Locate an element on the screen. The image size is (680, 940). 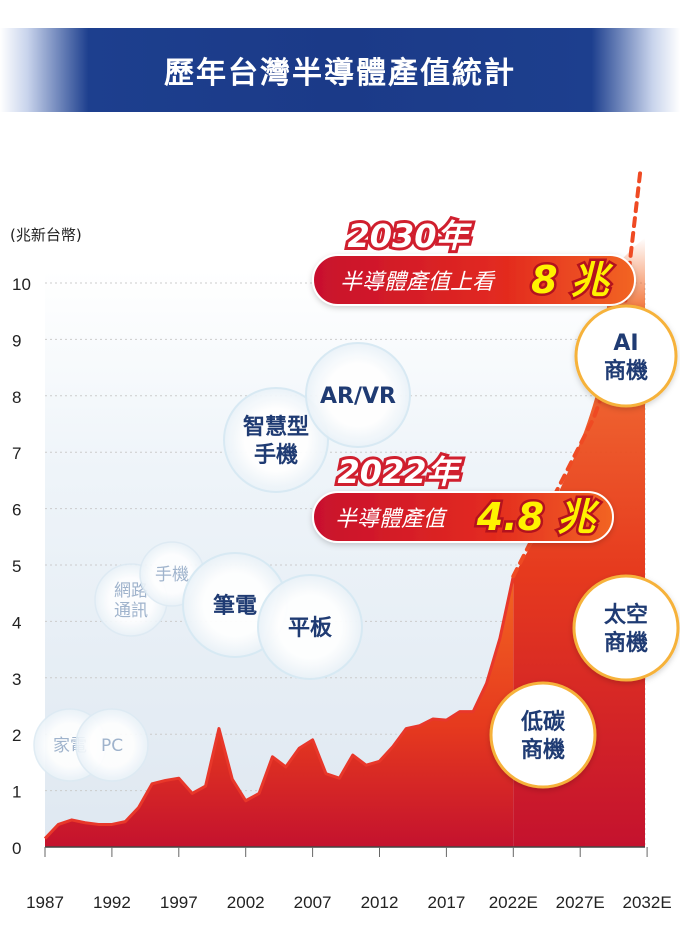
x-tick-label: 1992 is located at coordinates (112, 902).